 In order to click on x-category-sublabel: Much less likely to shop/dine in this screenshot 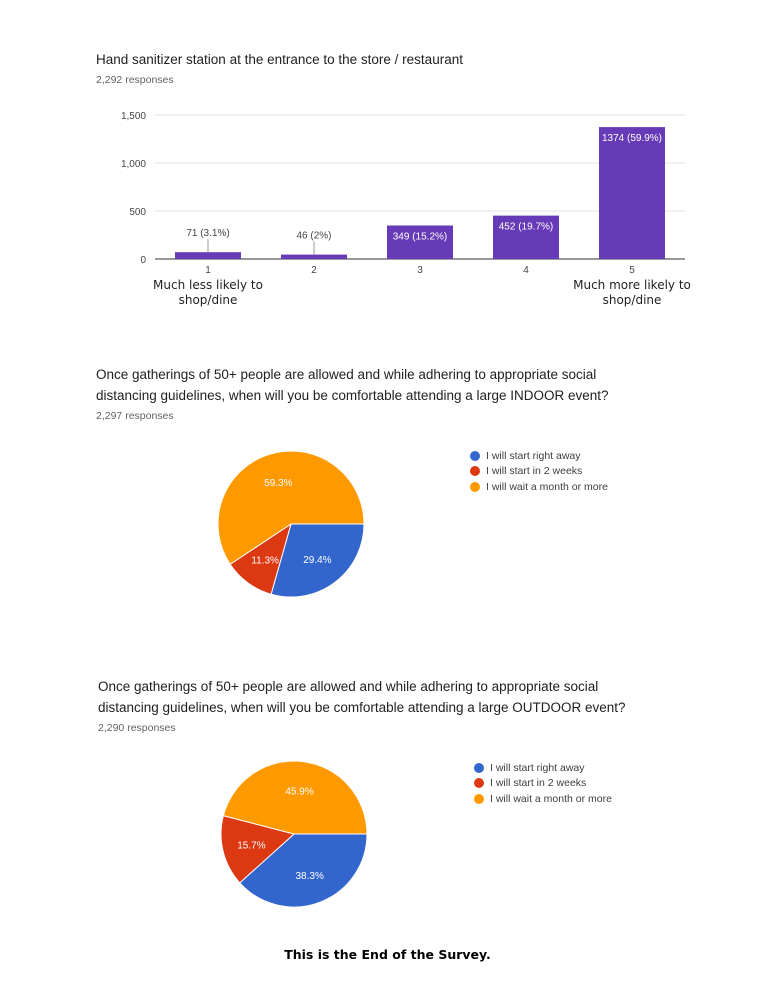, I will do `click(208, 292)`.